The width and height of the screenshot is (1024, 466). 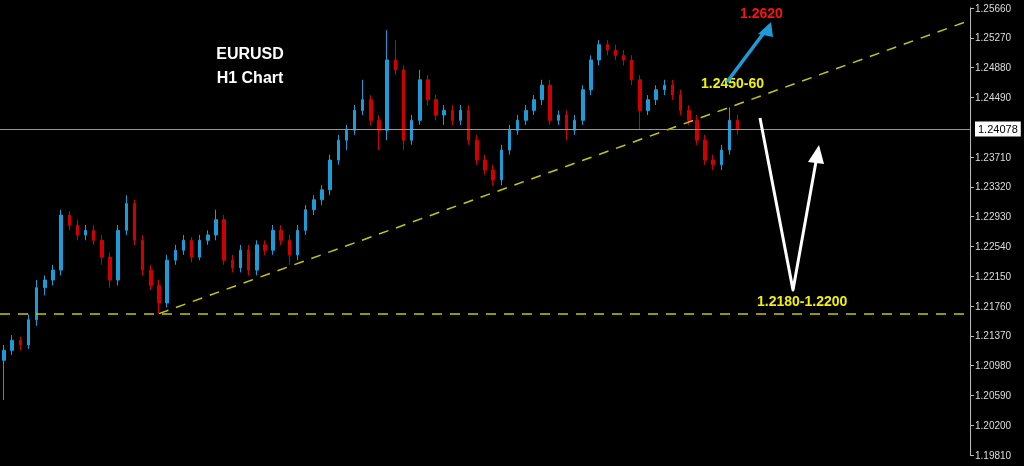 What do you see at coordinates (993, 425) in the screenshot?
I see `y-tick-label: 1.20200` at bounding box center [993, 425].